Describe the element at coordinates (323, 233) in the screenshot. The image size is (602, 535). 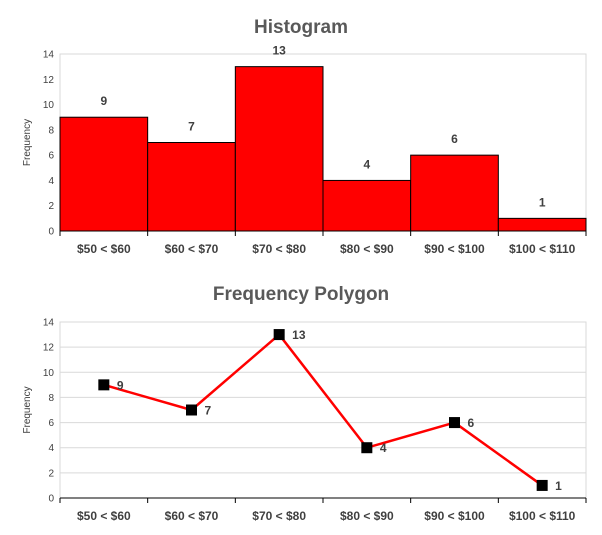
I see `histogram-x-ticks` at that location.